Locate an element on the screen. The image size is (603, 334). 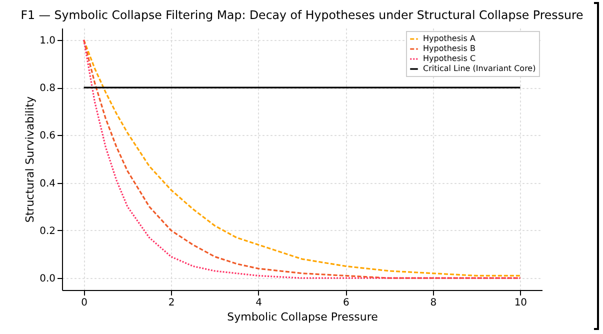
y-axis-title: Structural Survivability is located at coordinates (30, 159).